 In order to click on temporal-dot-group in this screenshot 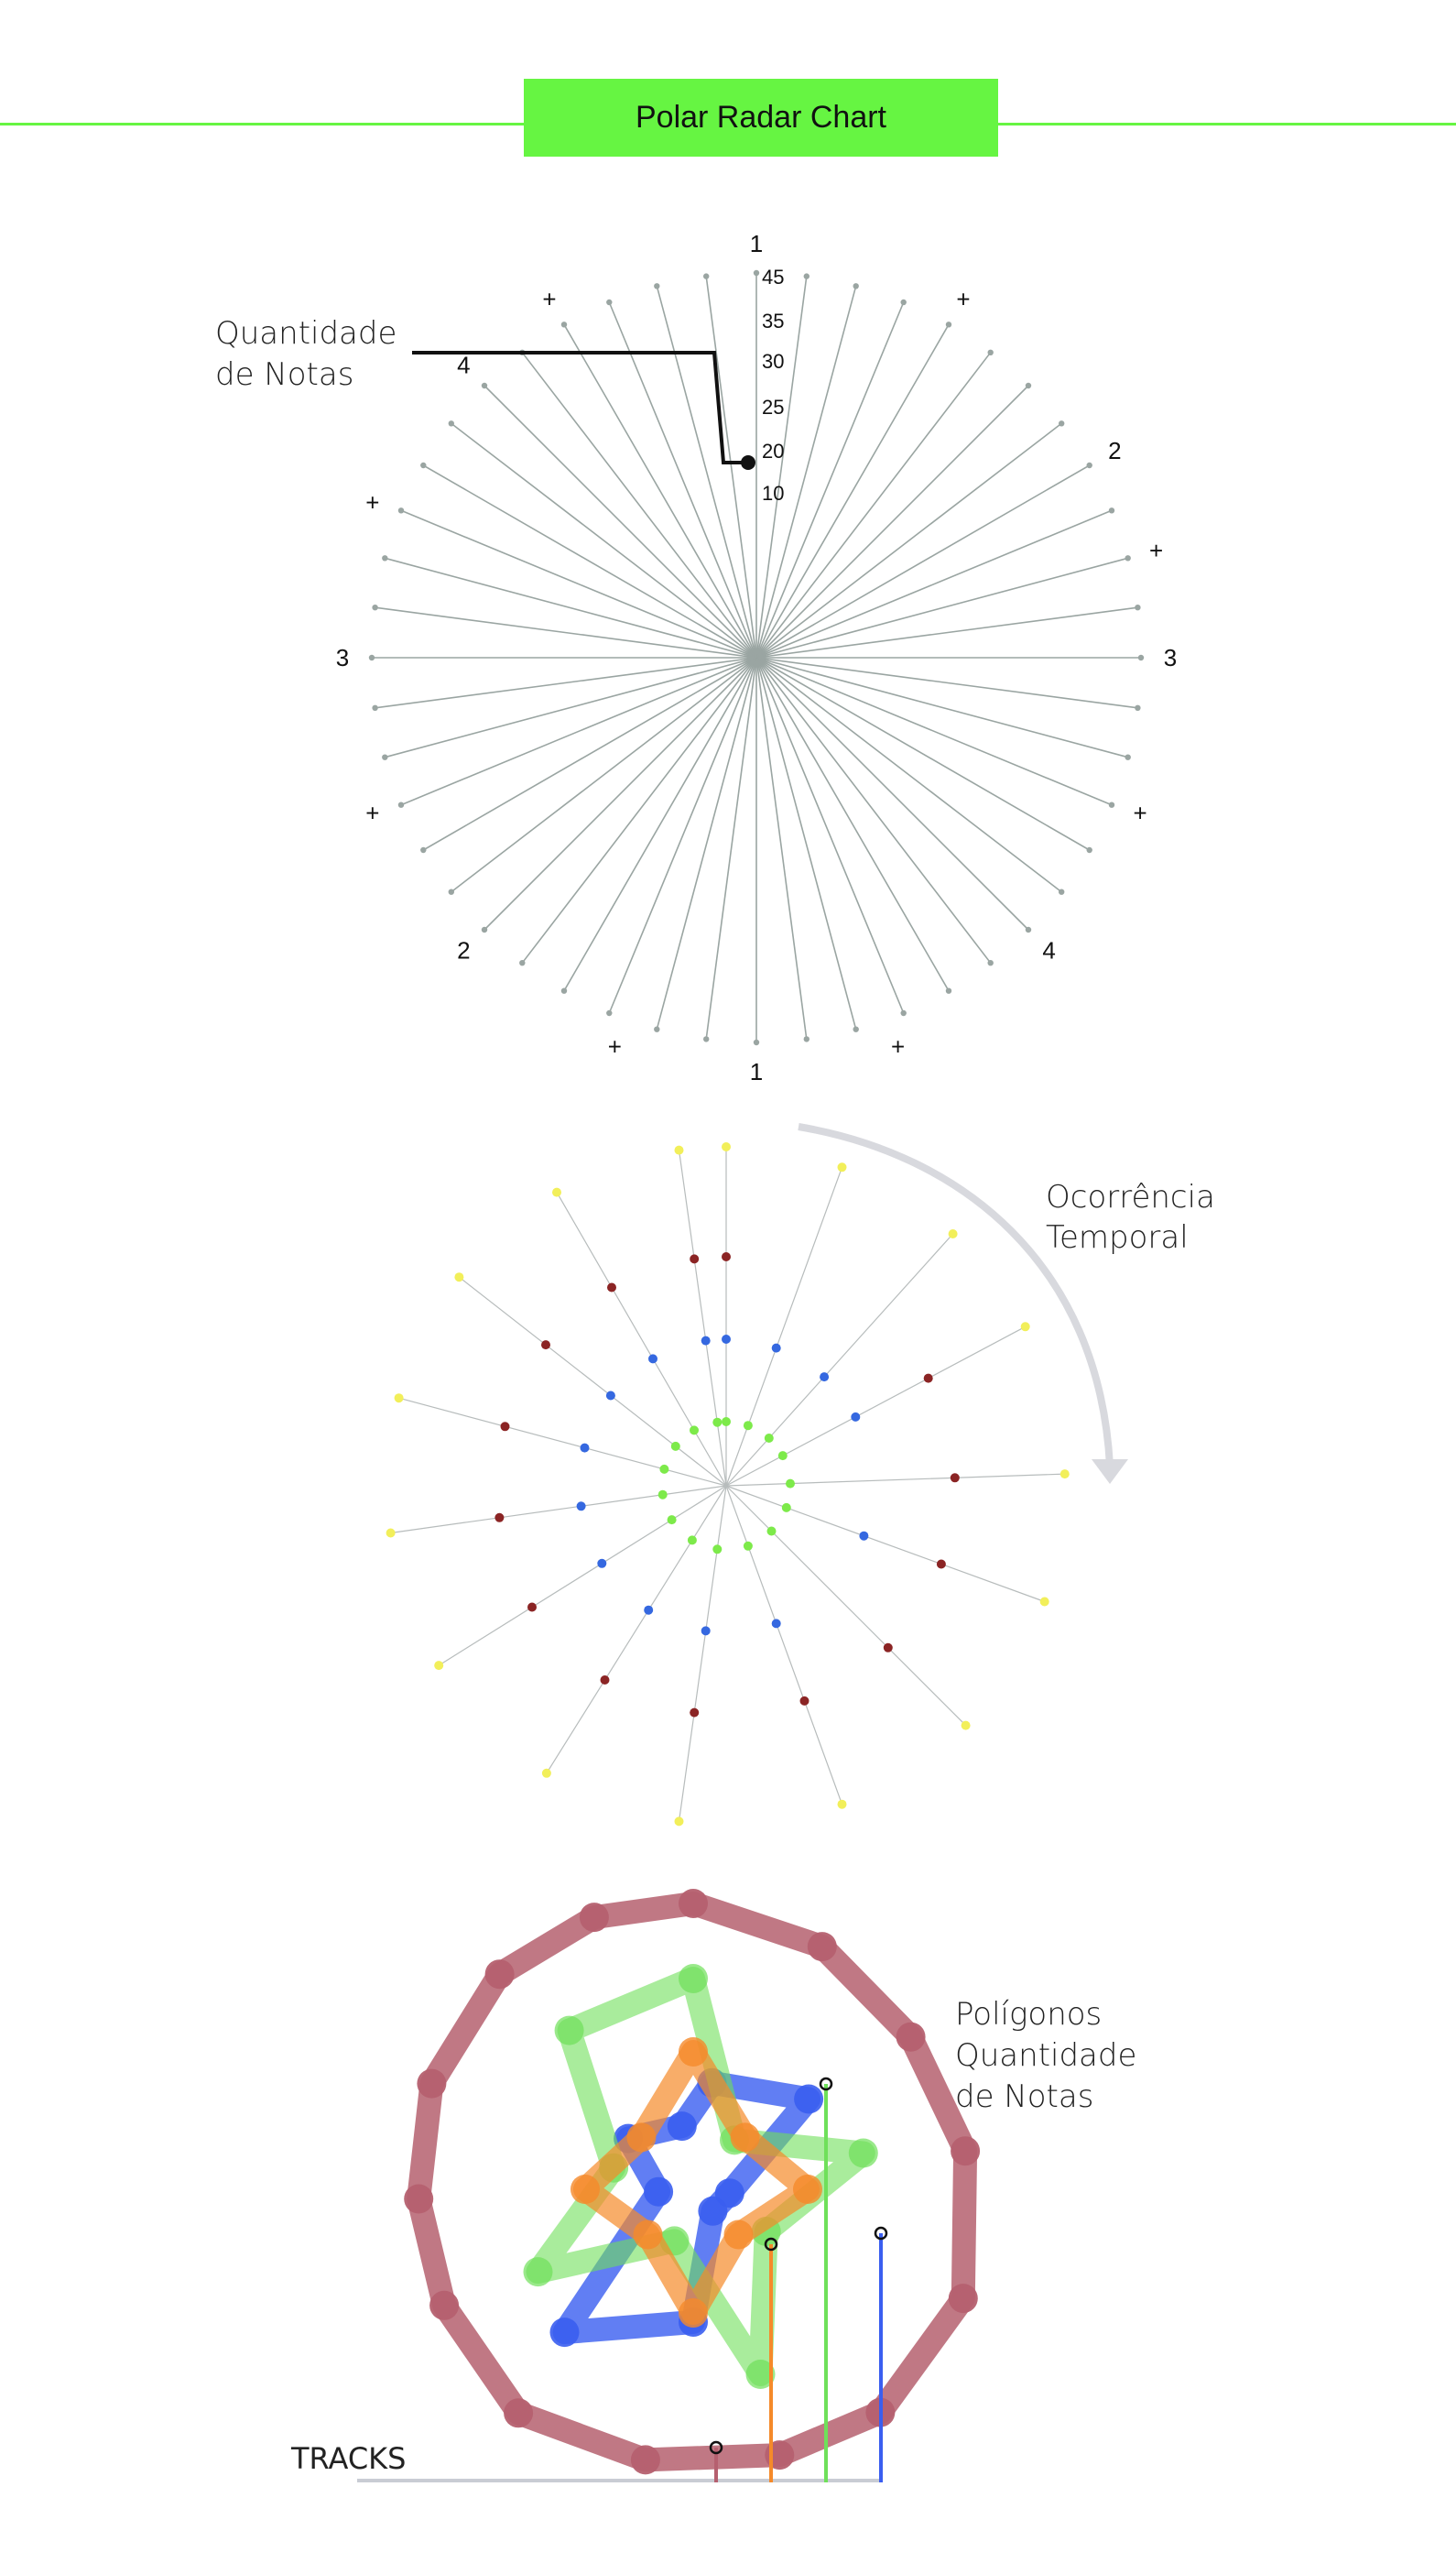, I will do `click(728, 1485)`.